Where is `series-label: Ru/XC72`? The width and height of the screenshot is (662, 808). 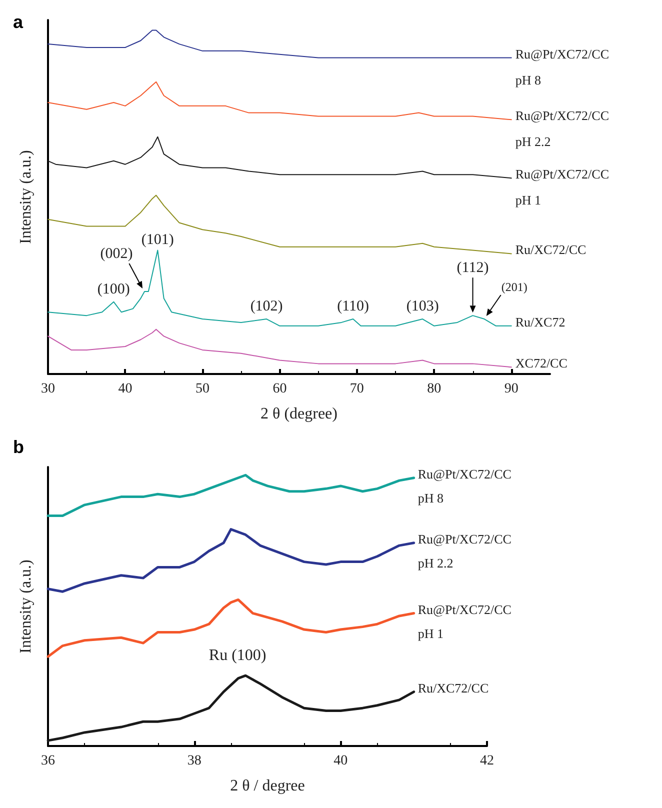 series-label: Ru/XC72 is located at coordinates (540, 322).